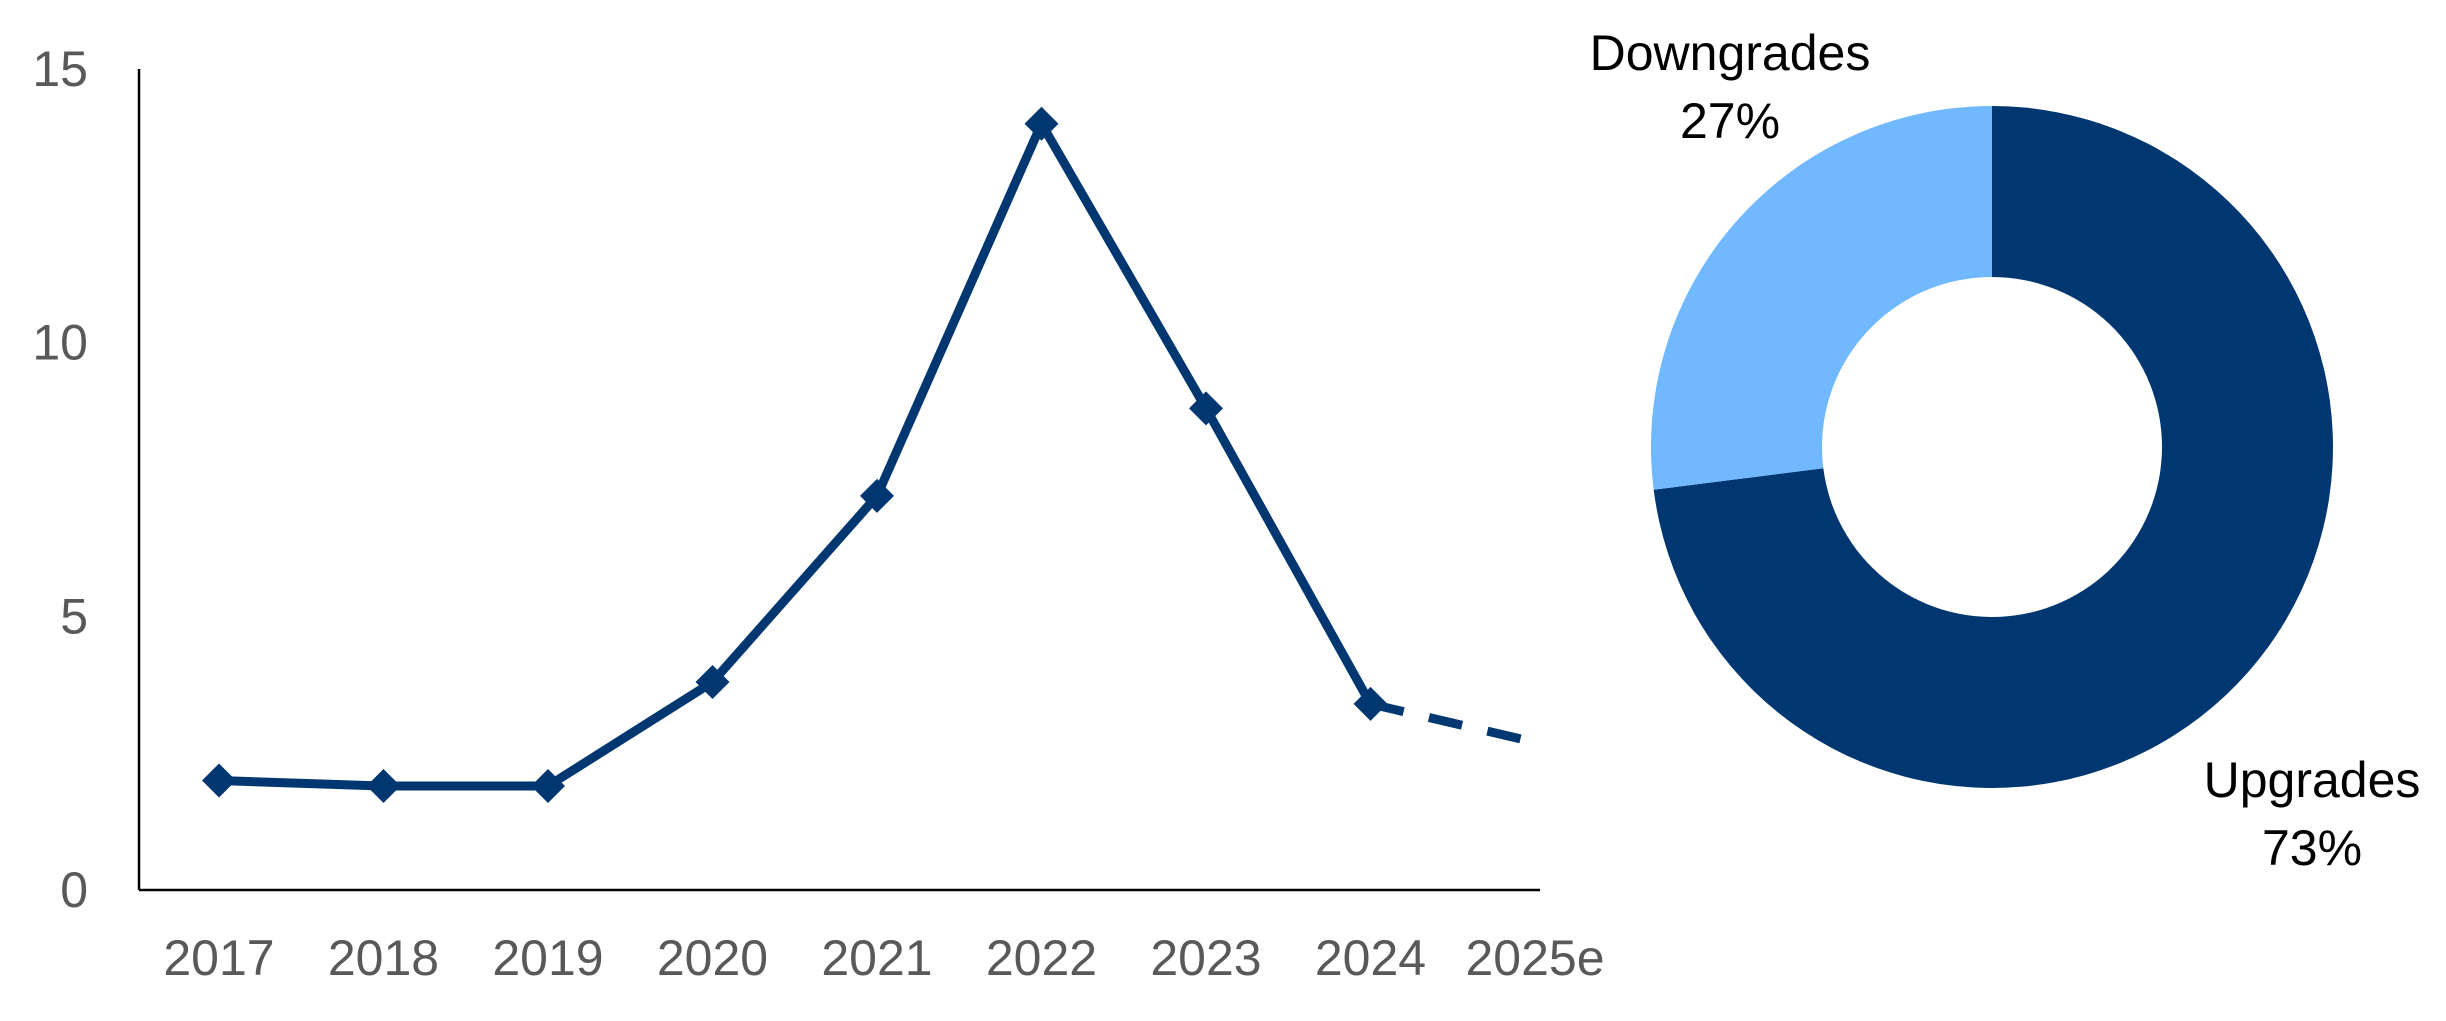  Describe the element at coordinates (876, 958) in the screenshot. I see `x-tick-label: 2021` at that location.